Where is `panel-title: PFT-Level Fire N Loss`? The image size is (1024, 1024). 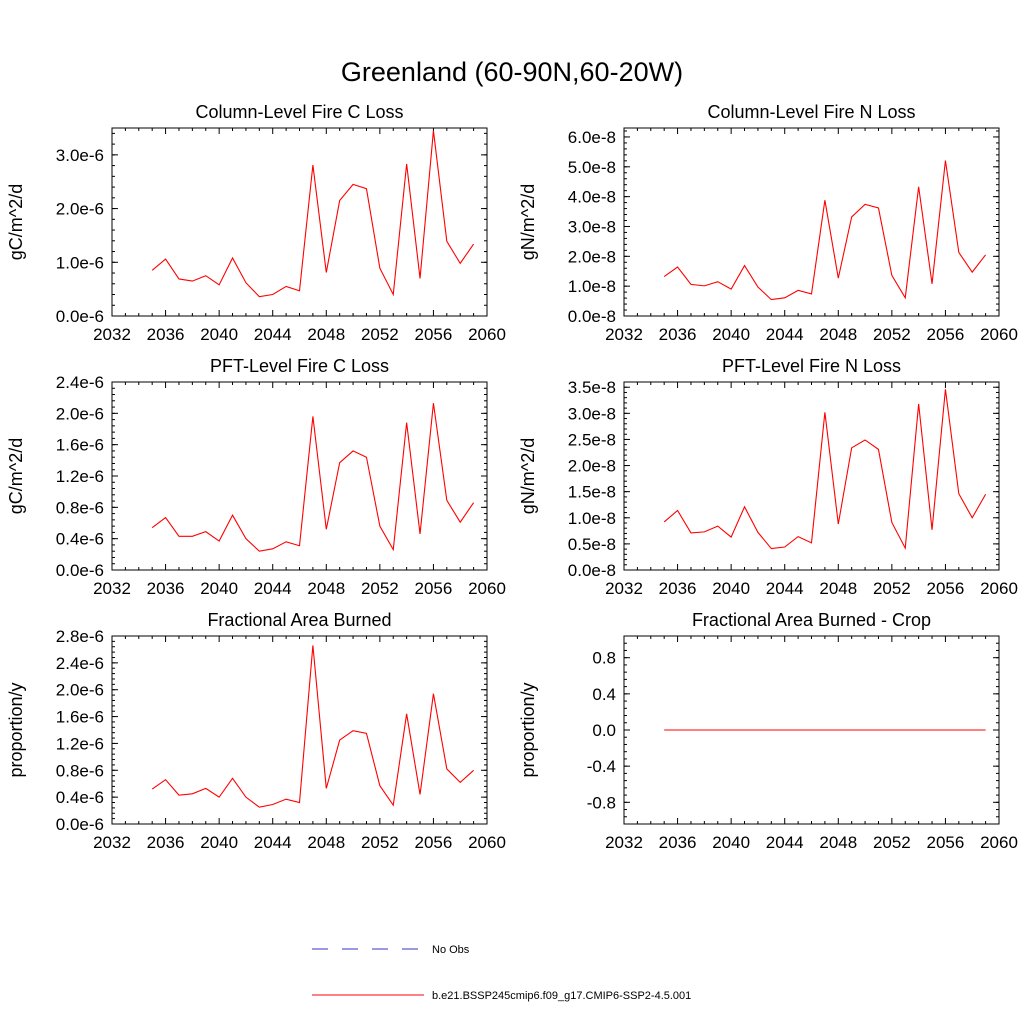
panel-title: PFT-Level Fire N Loss is located at coordinates (811, 366).